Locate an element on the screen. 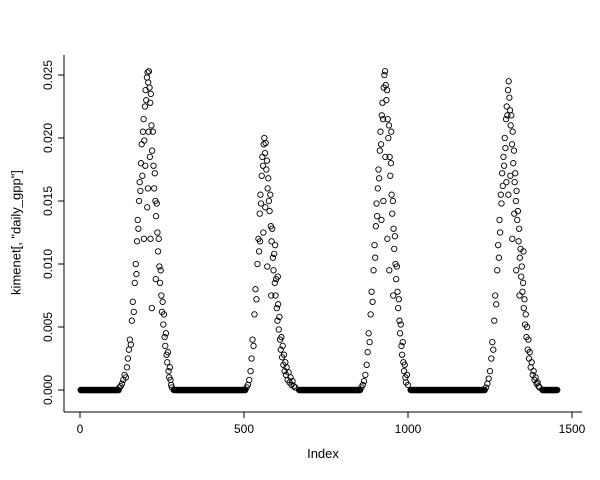 This screenshot has width=600, height=480. zero-data-point is located at coordinates (118, 390).